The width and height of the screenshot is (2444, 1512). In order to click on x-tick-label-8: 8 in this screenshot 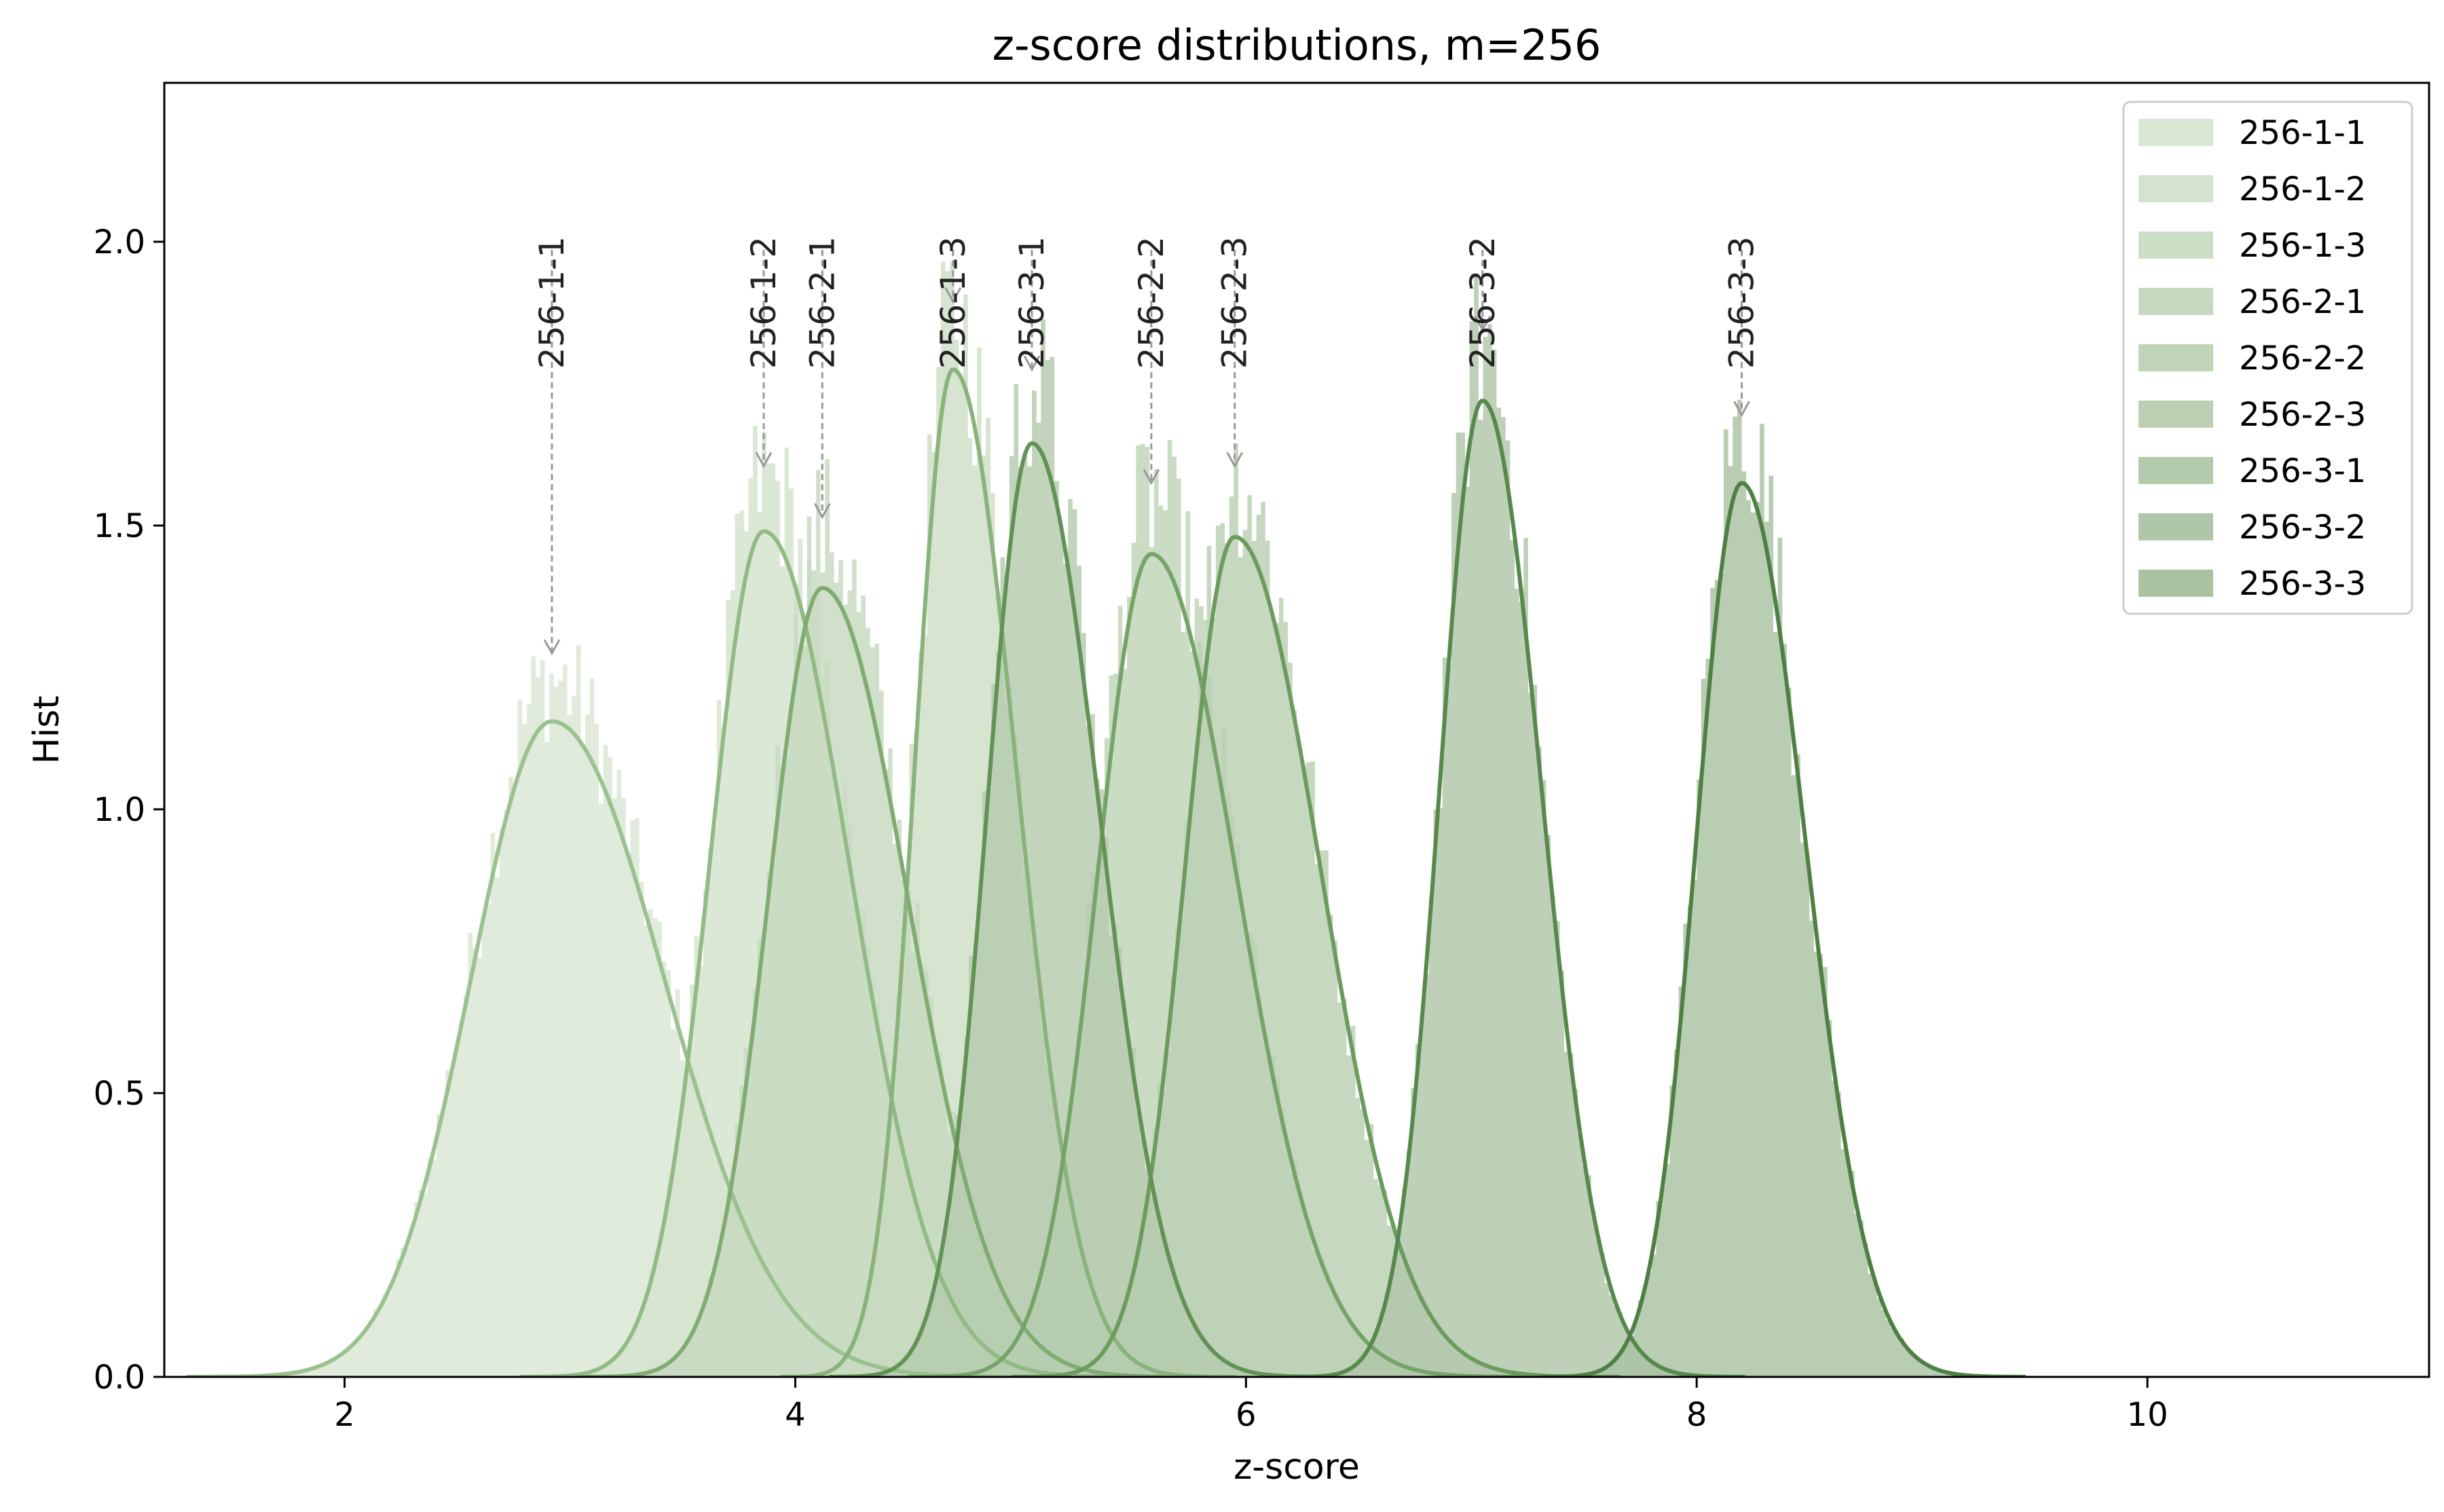, I will do `click(1696, 1415)`.